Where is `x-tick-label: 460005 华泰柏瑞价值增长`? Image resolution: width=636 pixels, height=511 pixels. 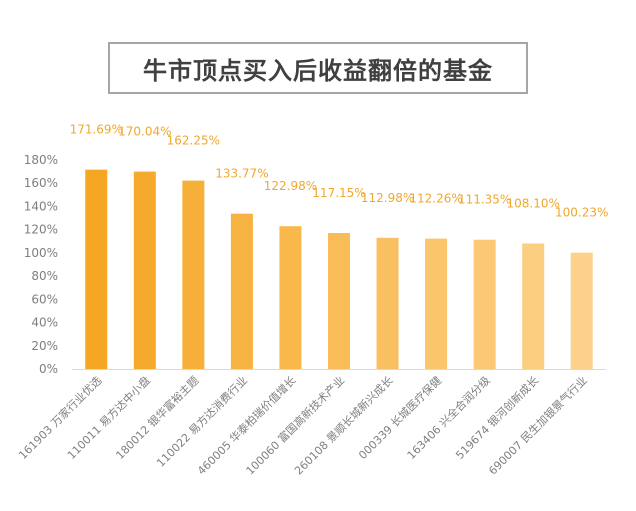
x-tick-label: 460005 华泰柏瑞价值增长 is located at coordinates (246, 425).